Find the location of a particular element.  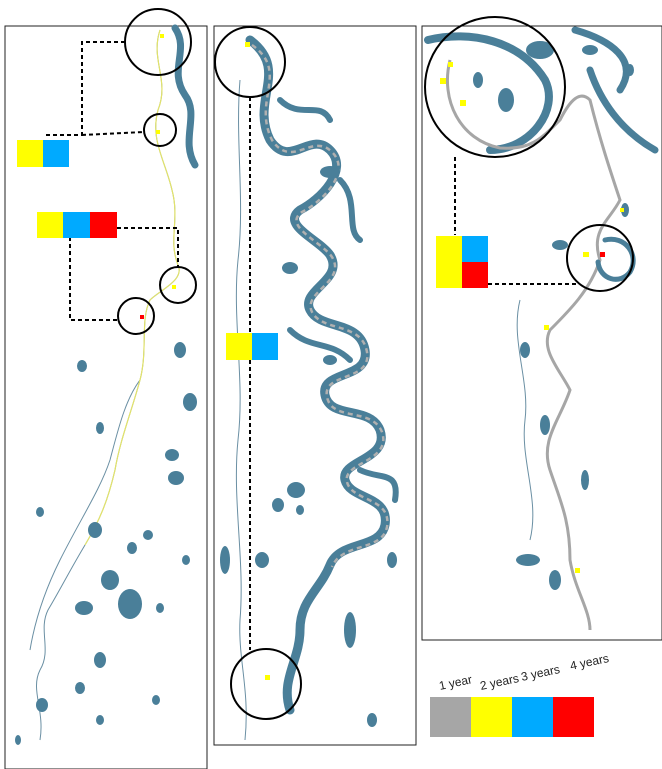

river-secondary-right is located at coordinates (525, 420).